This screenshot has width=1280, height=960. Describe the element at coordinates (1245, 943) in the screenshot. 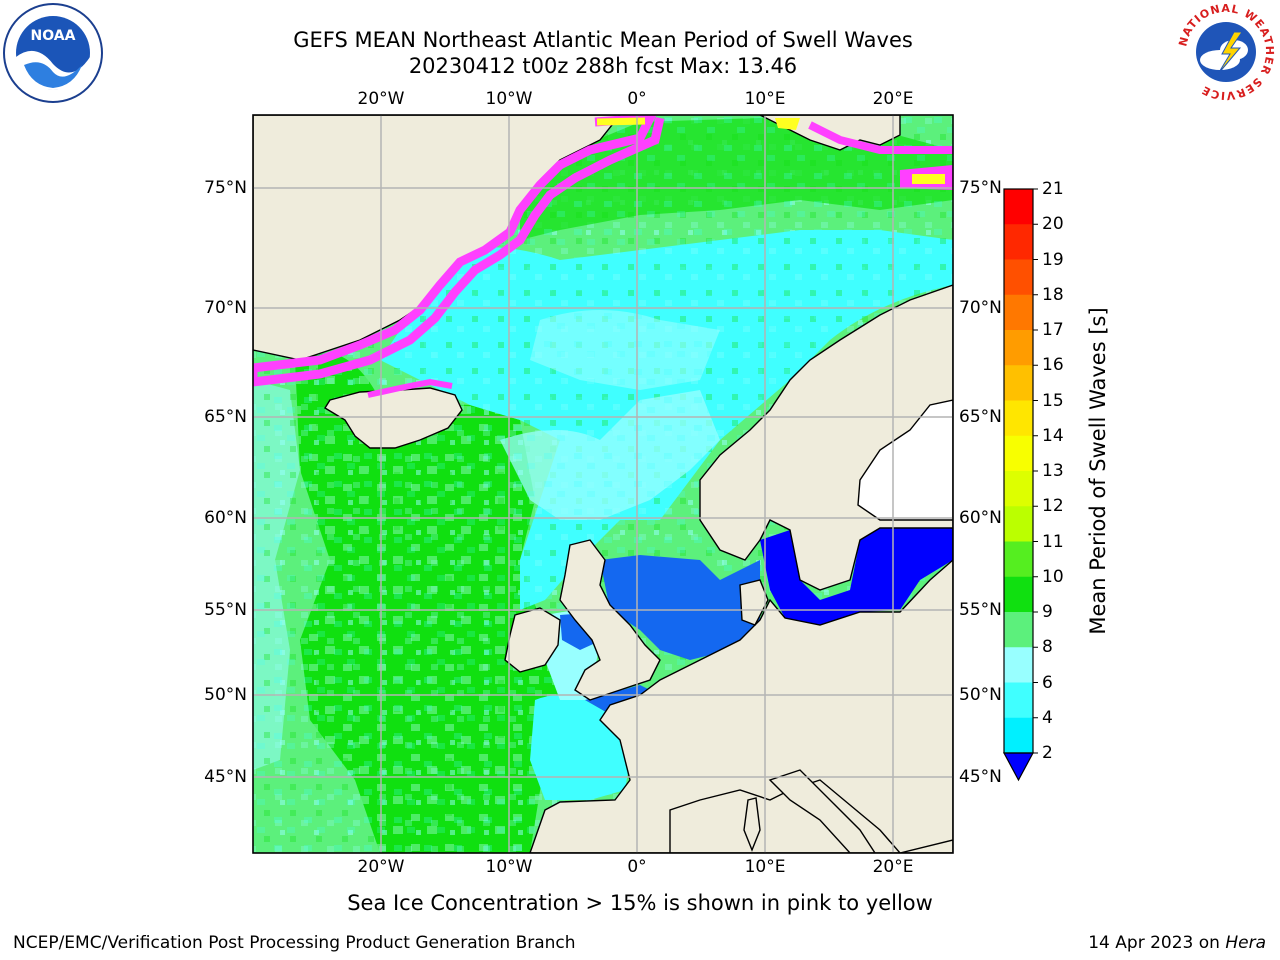

I see `footer-host: Hera` at that location.